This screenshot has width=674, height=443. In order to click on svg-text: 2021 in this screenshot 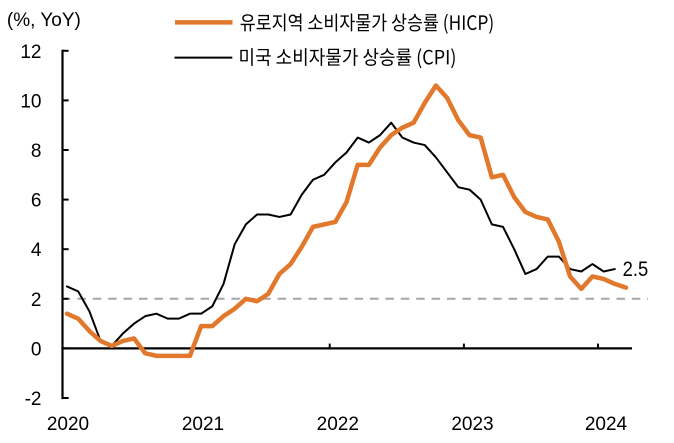, I will do `click(203, 424)`.